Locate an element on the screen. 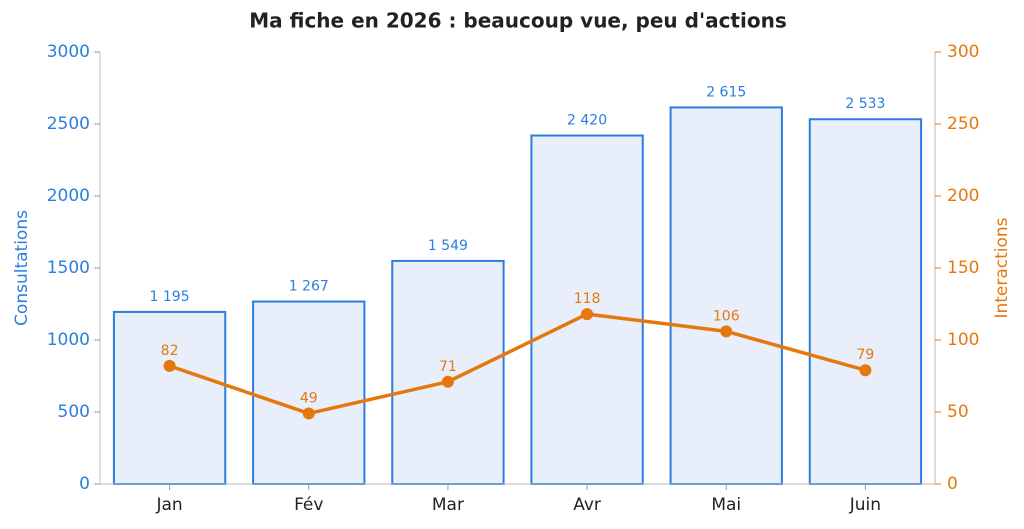  line-value-label: 79 is located at coordinates (866, 355).